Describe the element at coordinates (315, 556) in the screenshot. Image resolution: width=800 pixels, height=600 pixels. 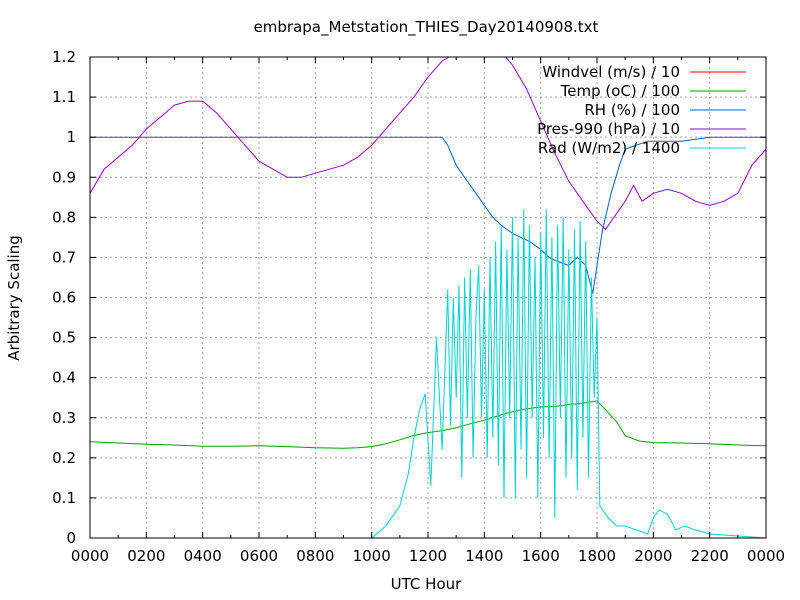
I see `x-tick-label: 0800` at that location.